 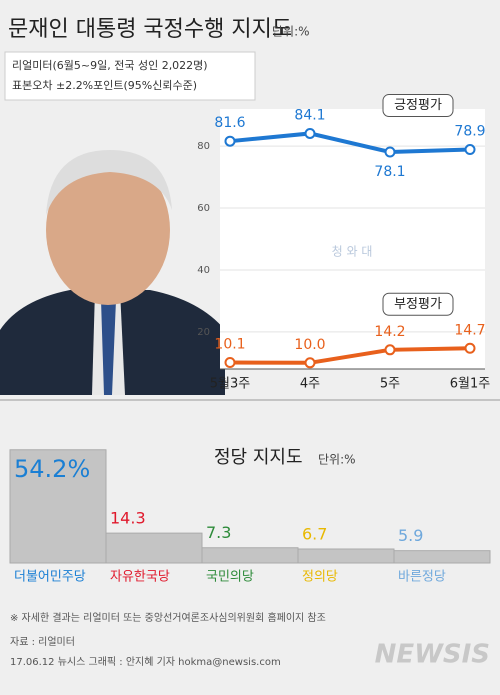 I want to click on category-label: 더불어민주당, so click(x=50, y=577).